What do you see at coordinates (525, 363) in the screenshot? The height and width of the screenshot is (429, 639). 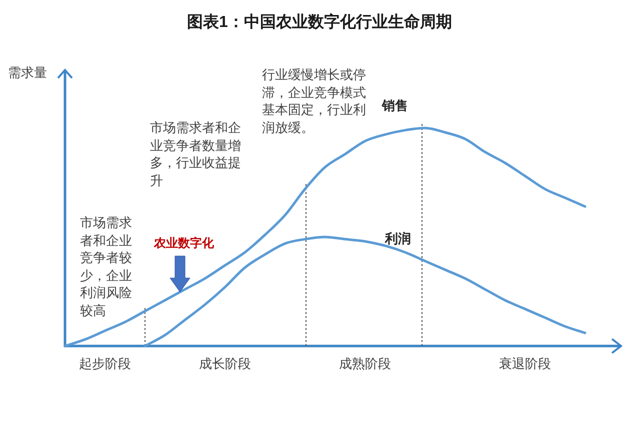 I see `x-tick-label: 衰退阶段` at bounding box center [525, 363].